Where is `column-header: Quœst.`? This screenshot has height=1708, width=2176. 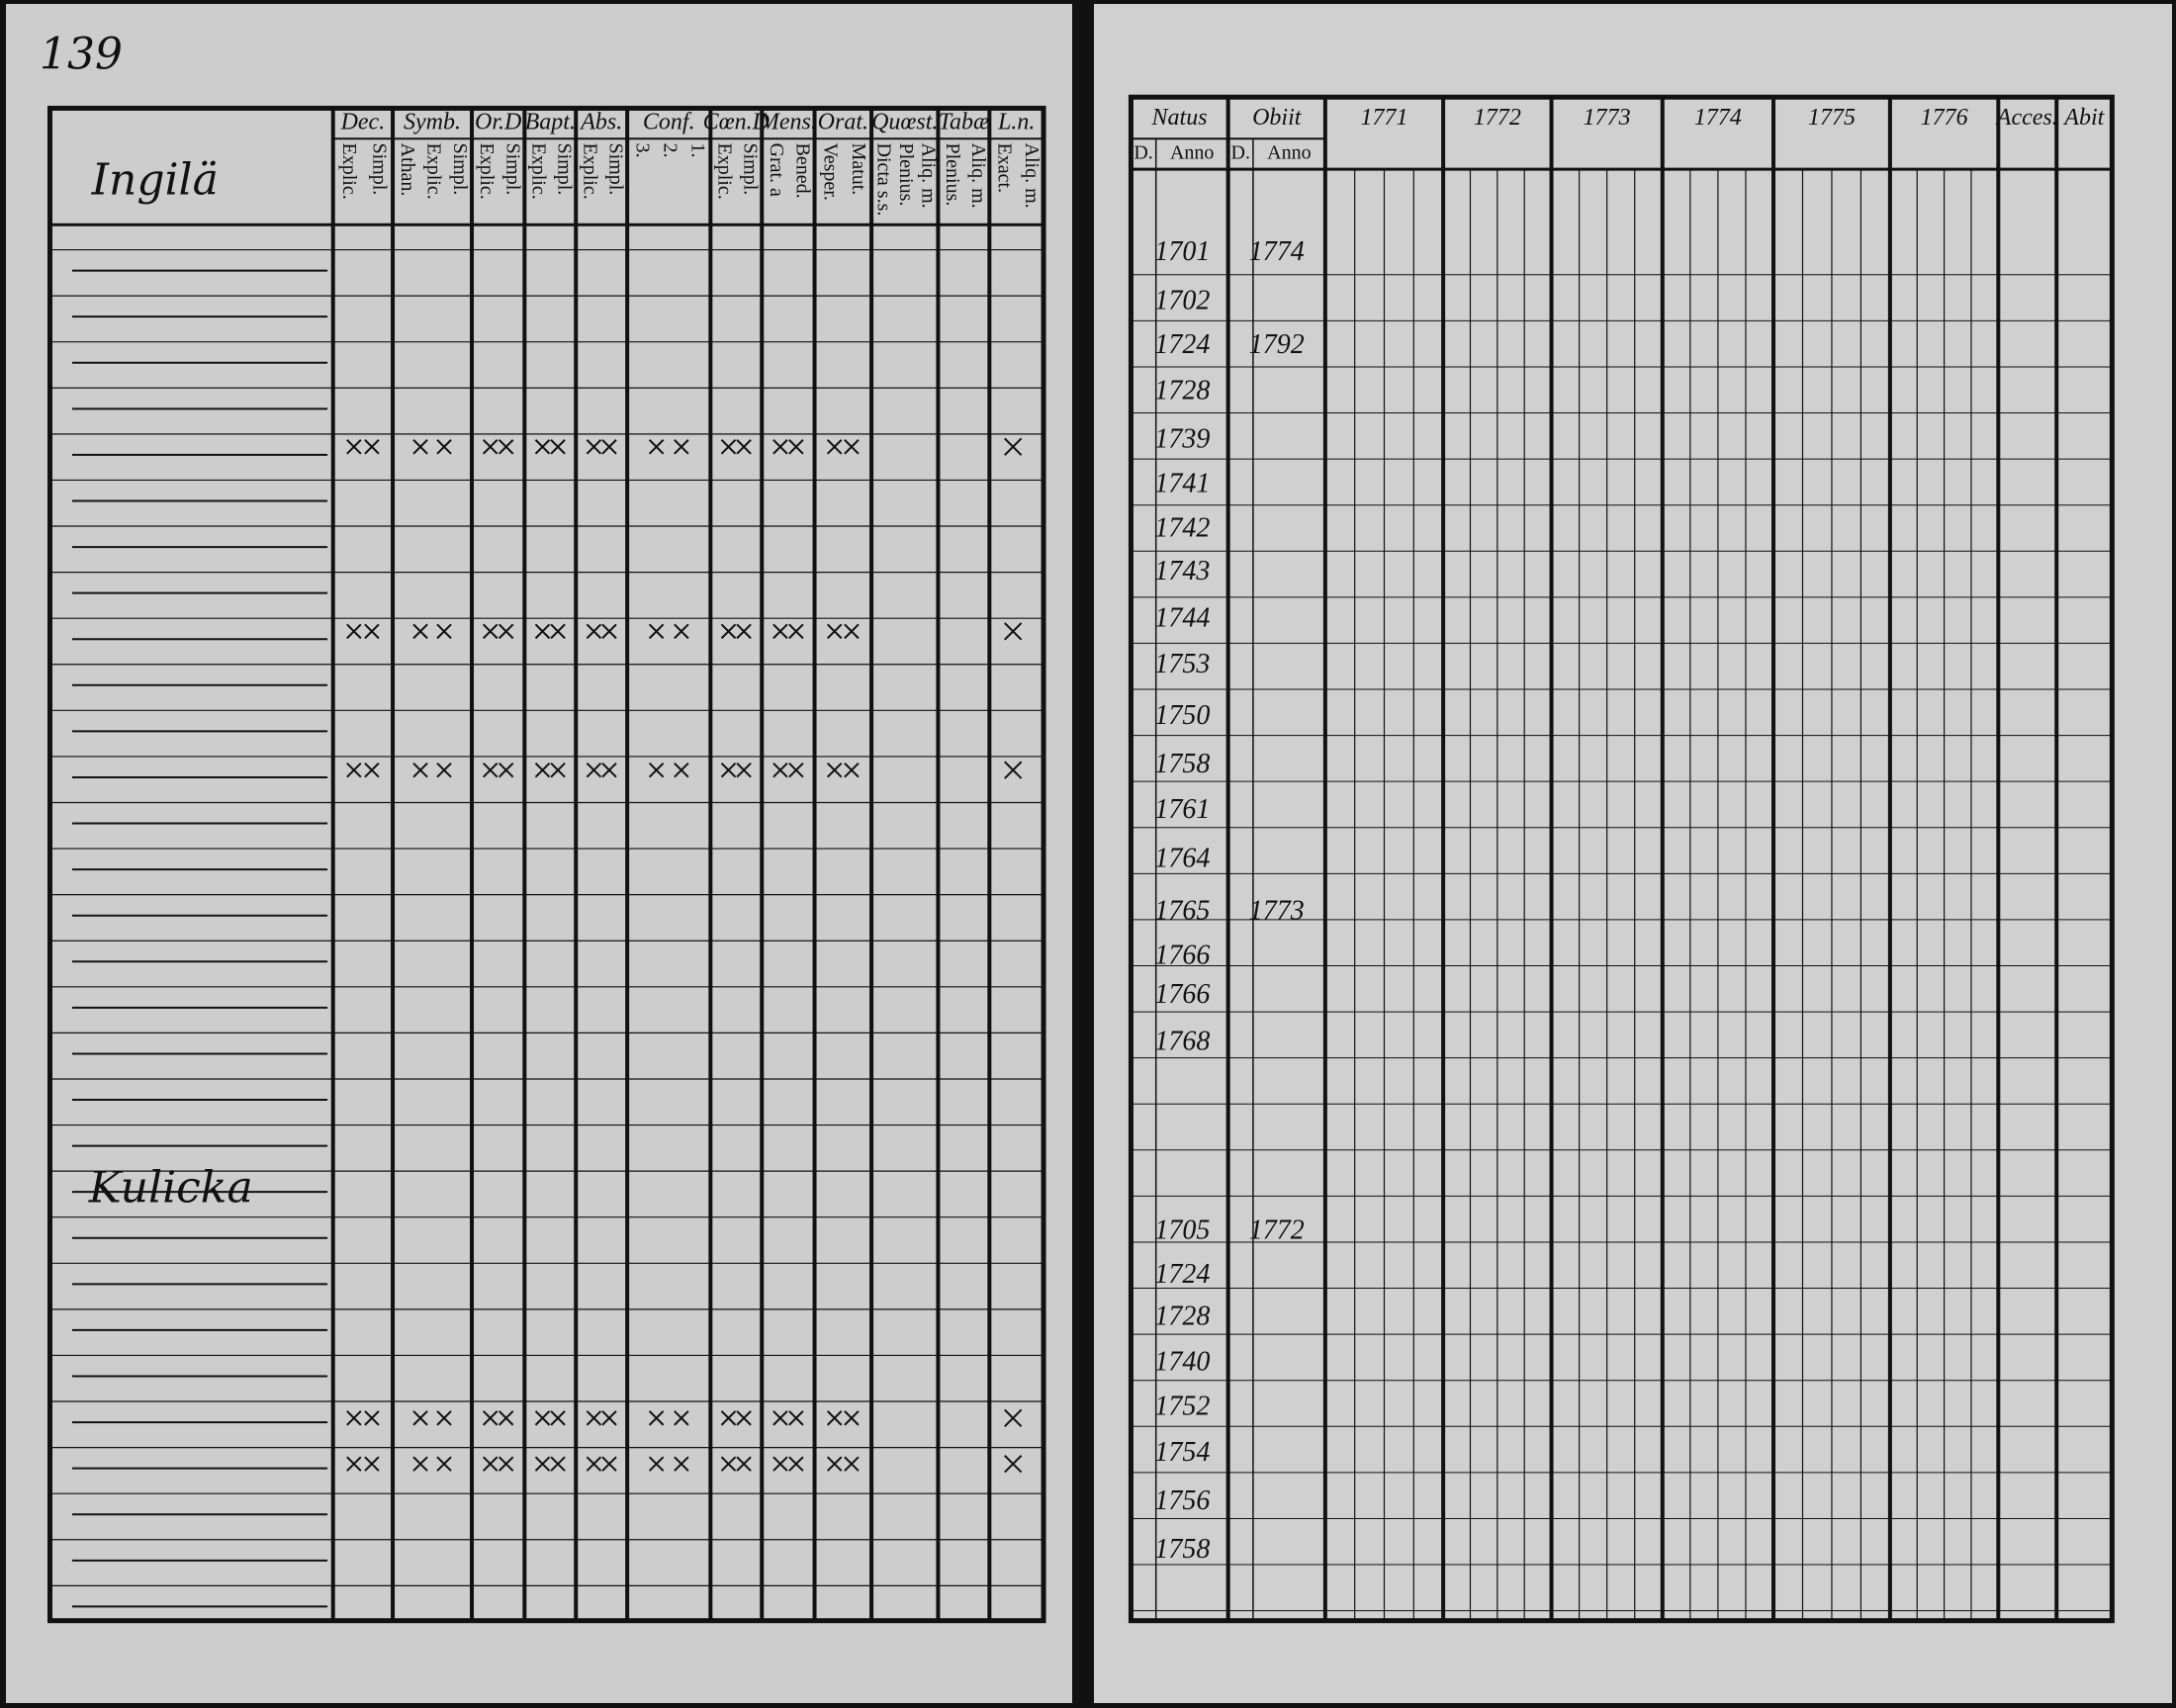
column-header: Quœst. is located at coordinates (904, 122).